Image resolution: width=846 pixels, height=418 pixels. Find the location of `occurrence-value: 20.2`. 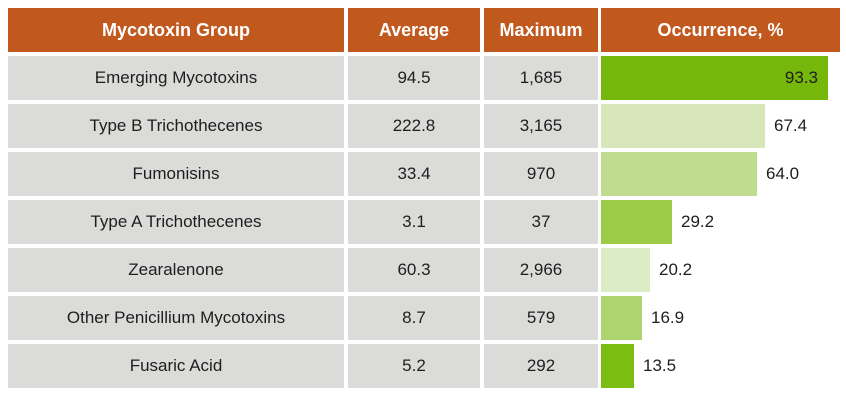

occurrence-value: 20.2 is located at coordinates (676, 269).